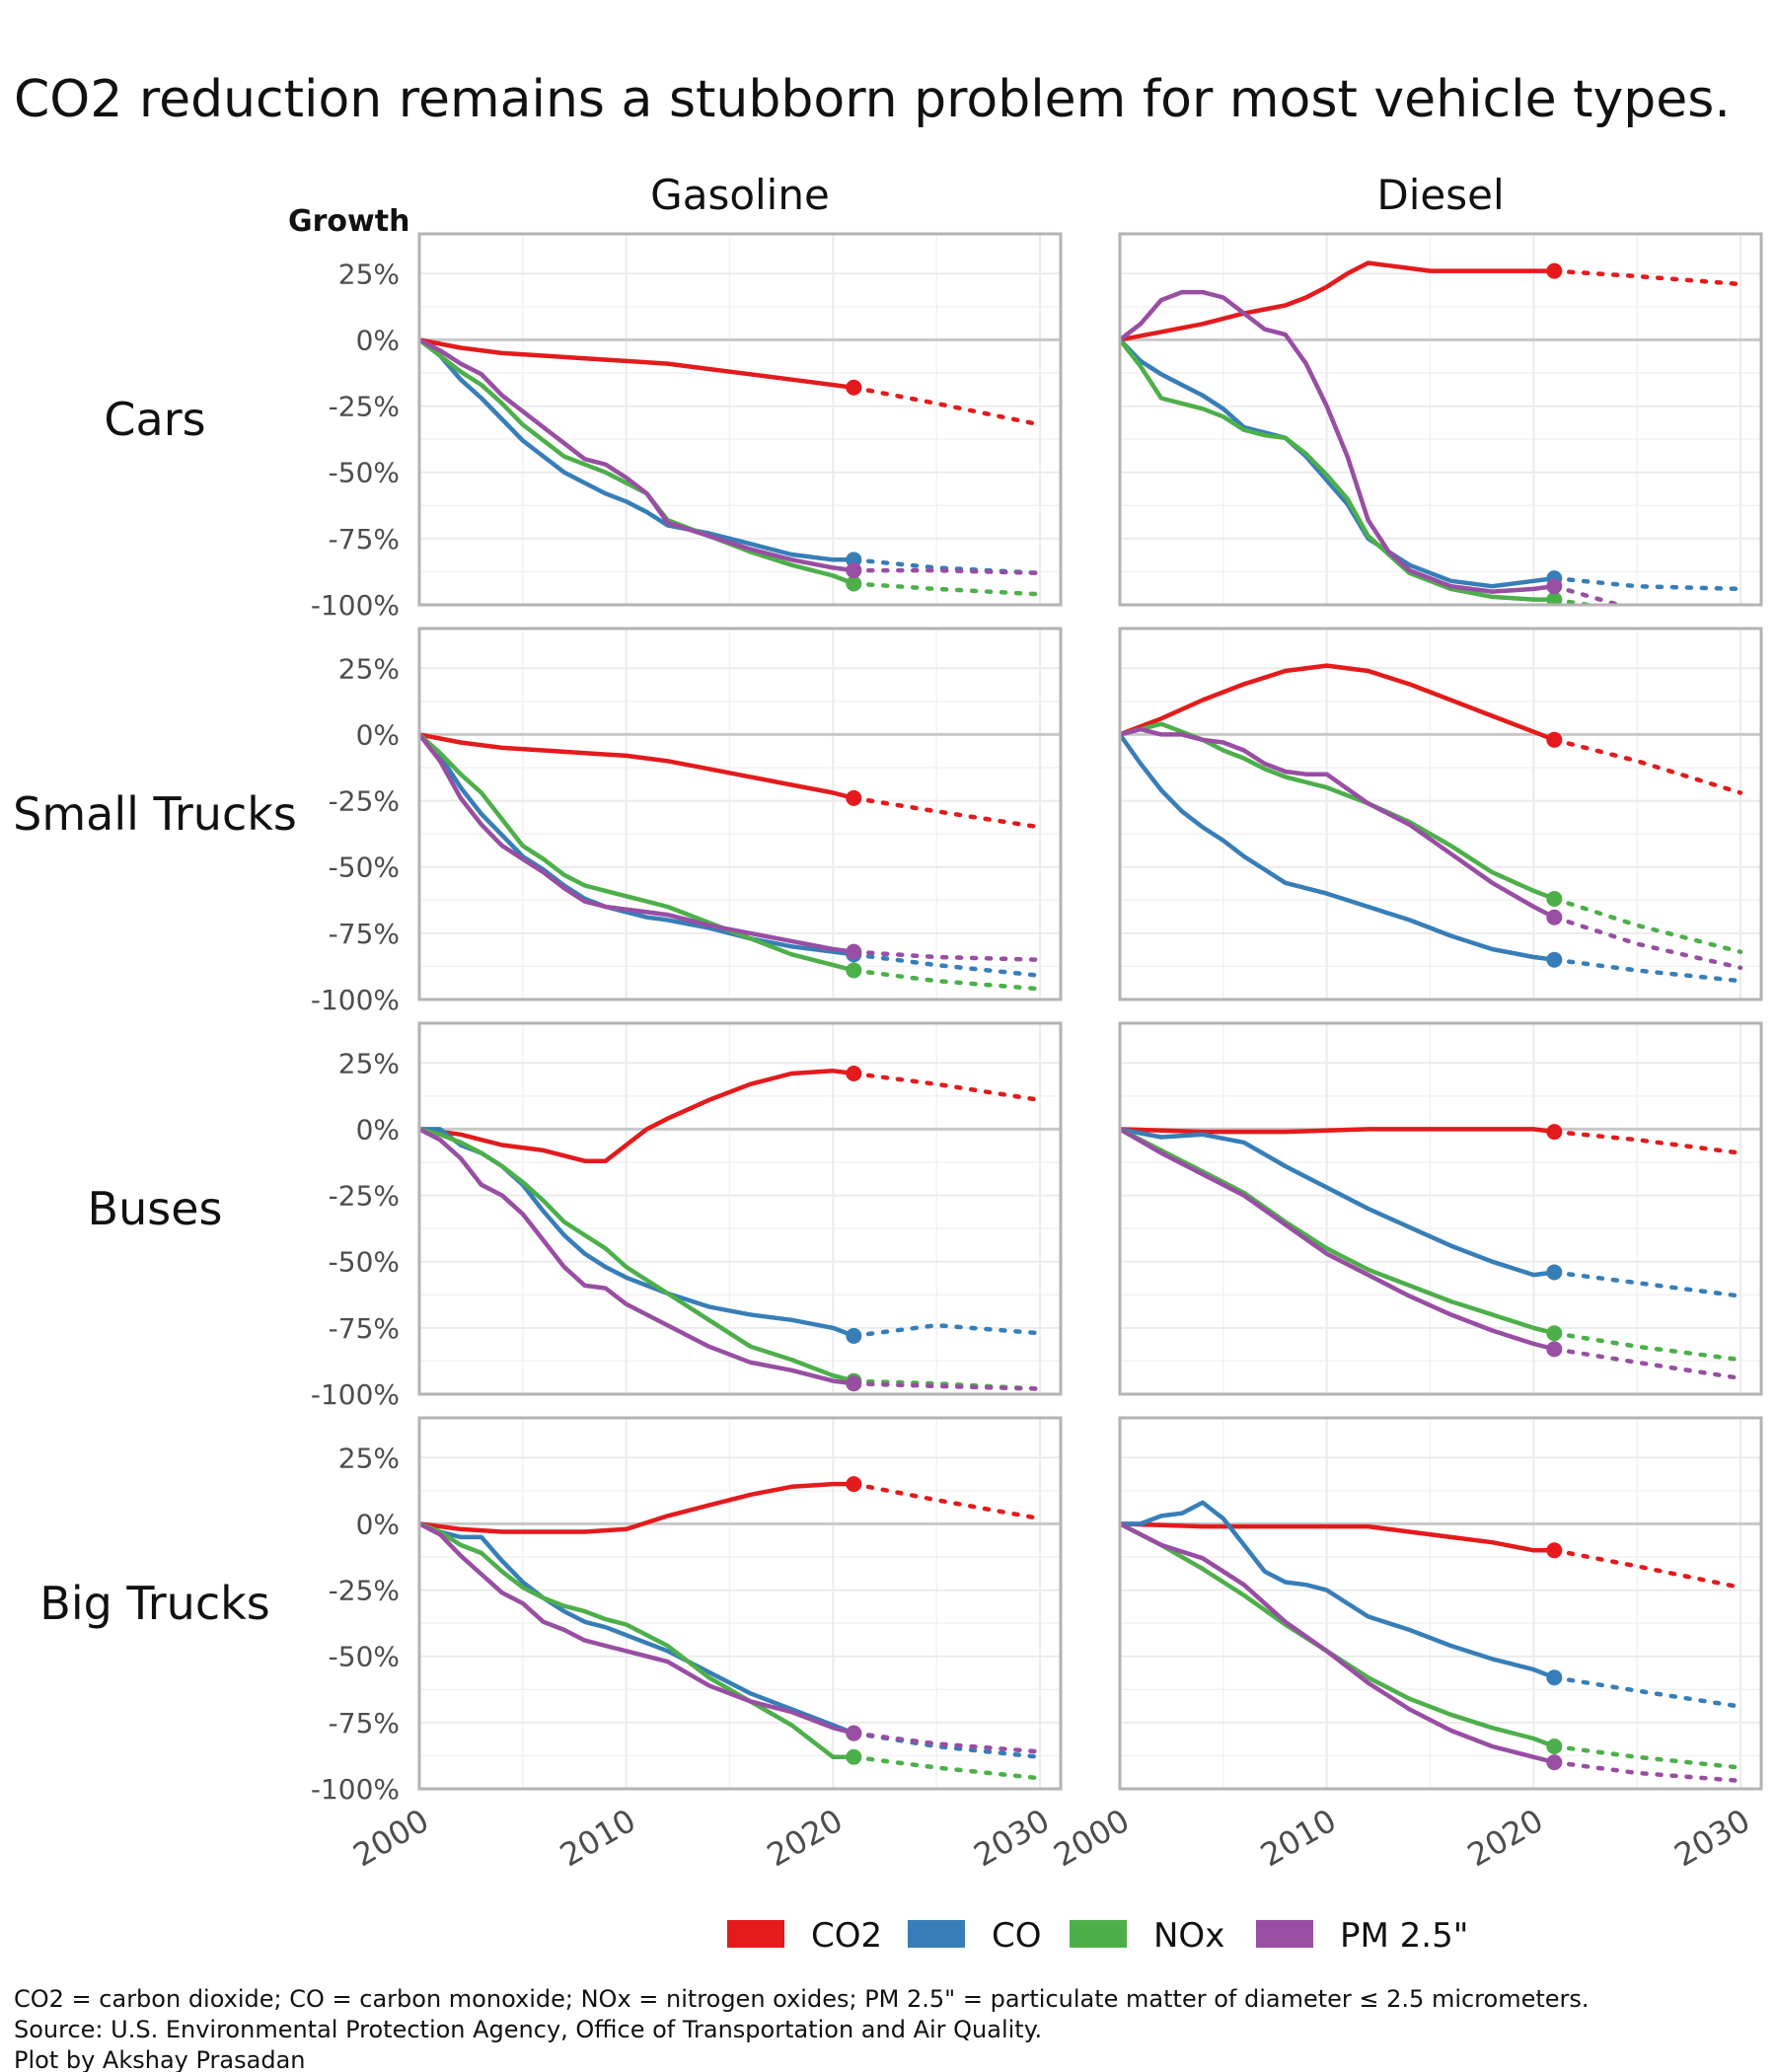 This screenshot has width=1776, height=2072. Describe the element at coordinates (1440, 195) in the screenshot. I see `column-header-diesel: Diesel` at that location.